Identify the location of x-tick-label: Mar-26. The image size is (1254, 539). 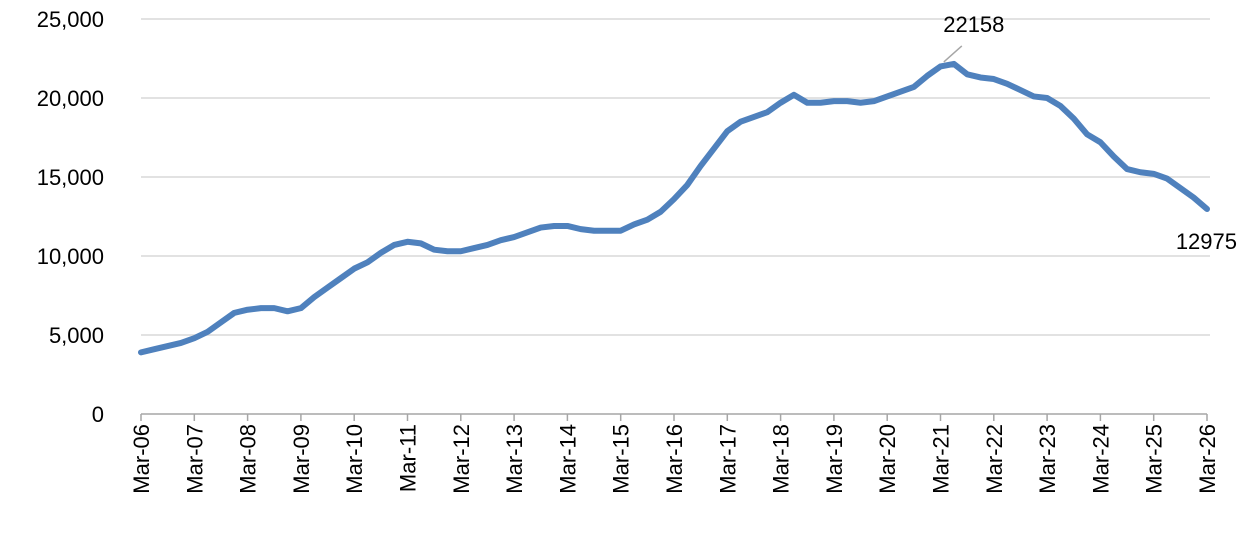
(1207, 459).